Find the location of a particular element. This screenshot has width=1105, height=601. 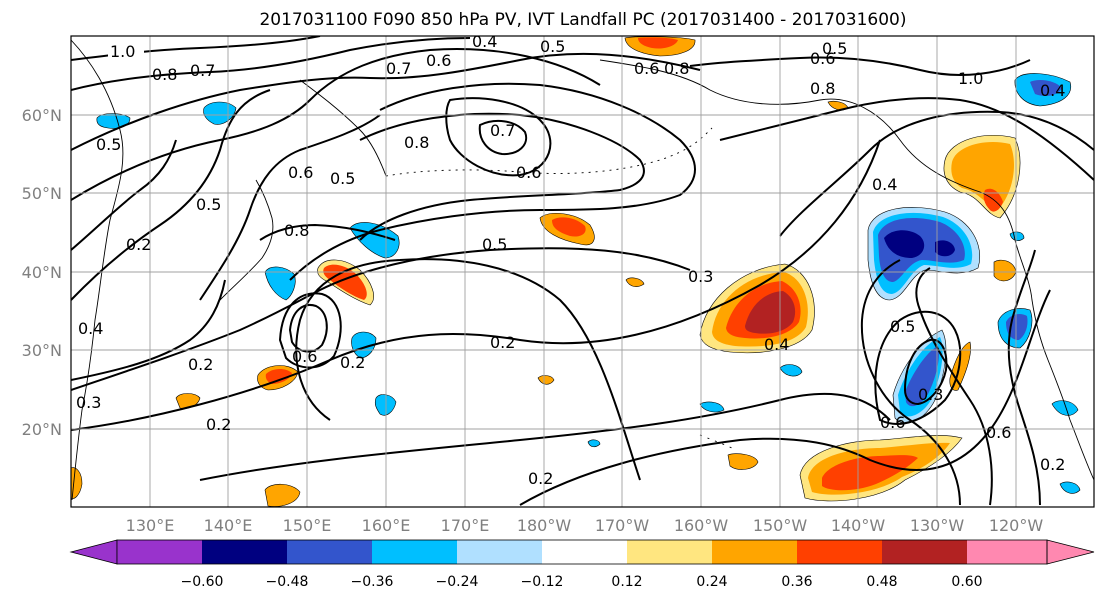

lon-label: 130°E is located at coordinates (150, 525).